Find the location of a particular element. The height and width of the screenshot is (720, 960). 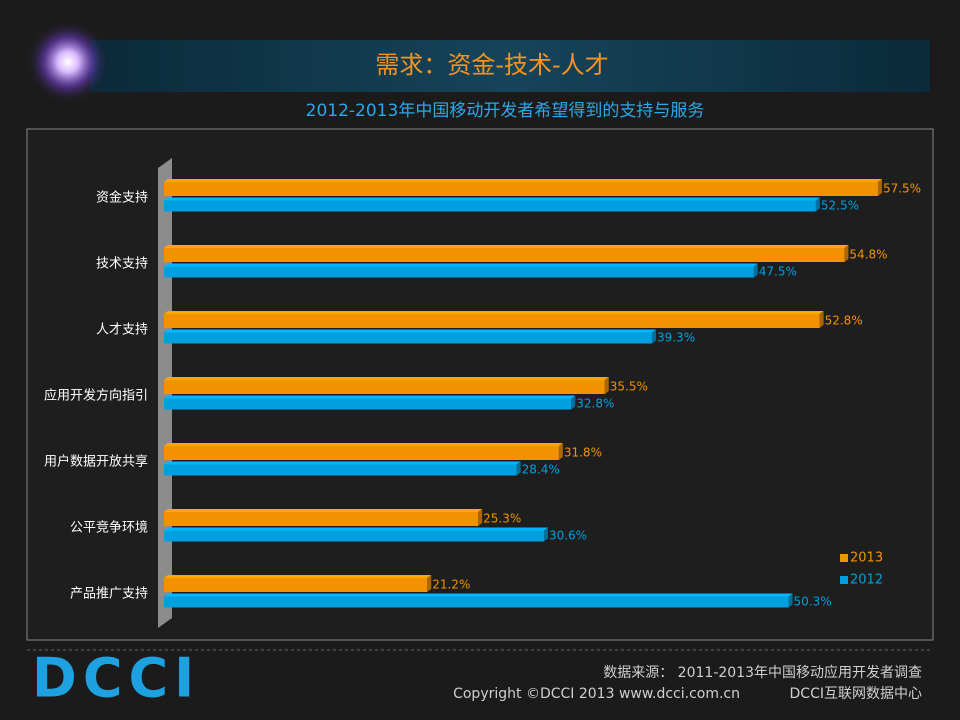

source: 数据来源： 2011-2013年中国移动应用开发者调查 is located at coordinates (762, 672).